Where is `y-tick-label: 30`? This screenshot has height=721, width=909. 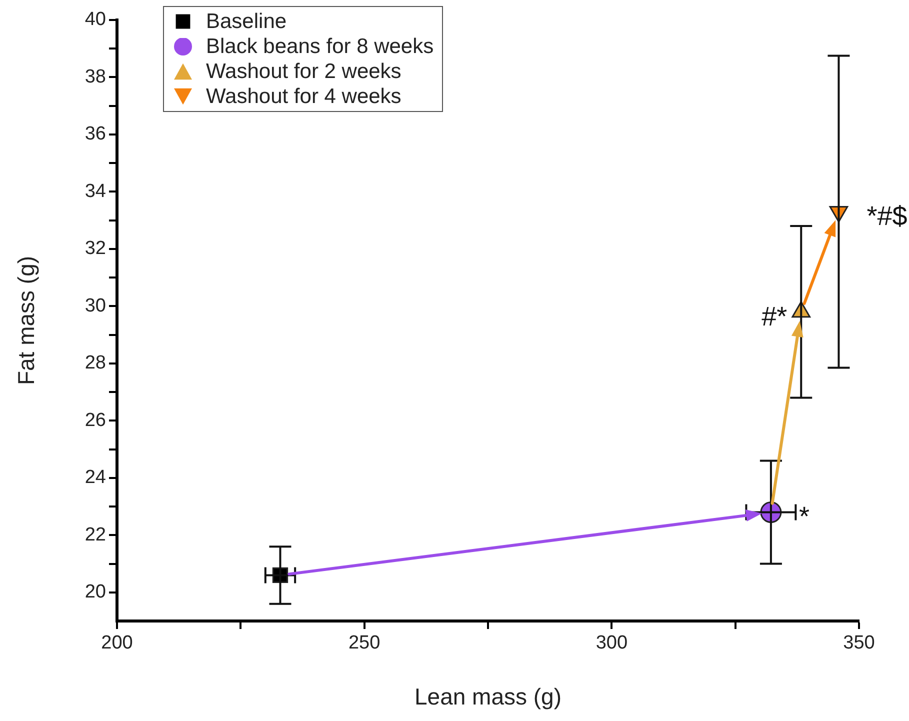 y-tick-label: 30 is located at coordinates (95, 305).